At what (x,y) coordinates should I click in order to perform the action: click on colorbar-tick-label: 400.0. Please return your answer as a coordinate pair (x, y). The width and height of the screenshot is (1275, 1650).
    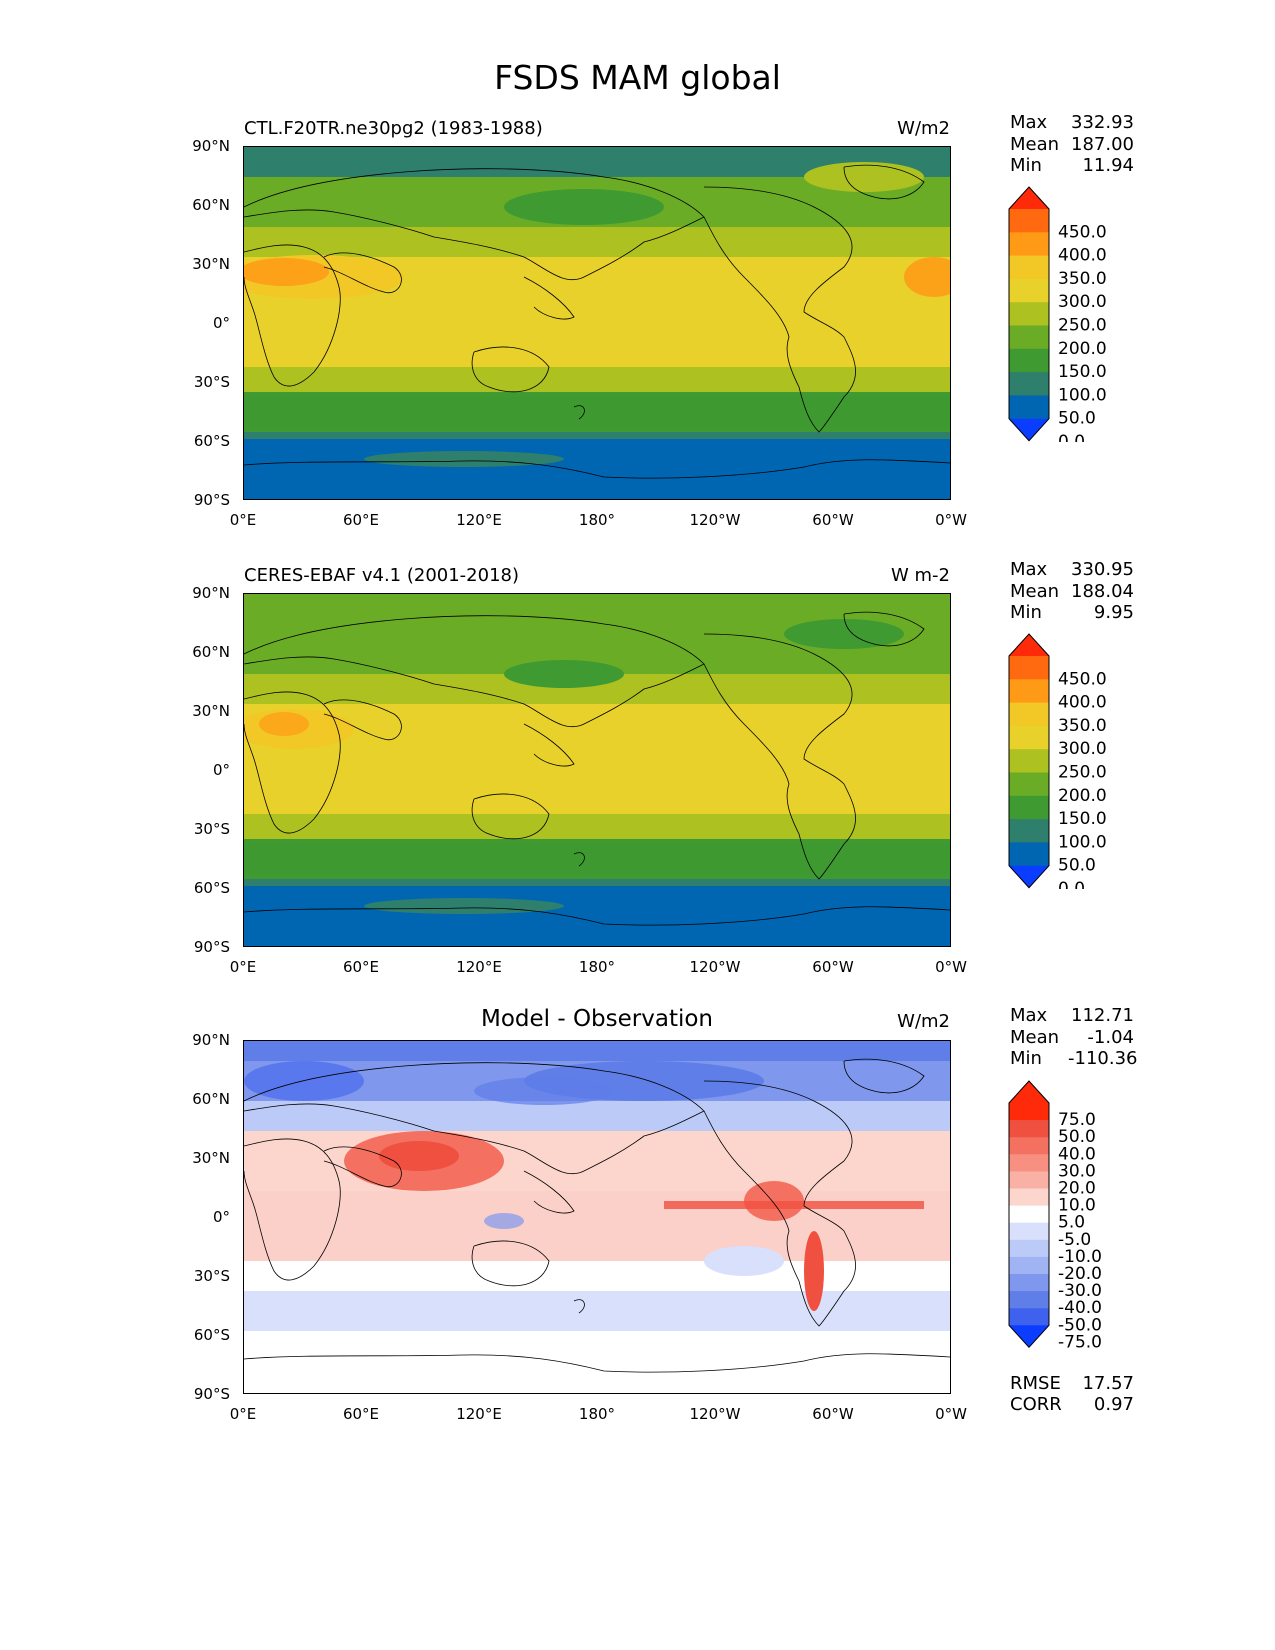
    Looking at the image, I should click on (1082, 703).